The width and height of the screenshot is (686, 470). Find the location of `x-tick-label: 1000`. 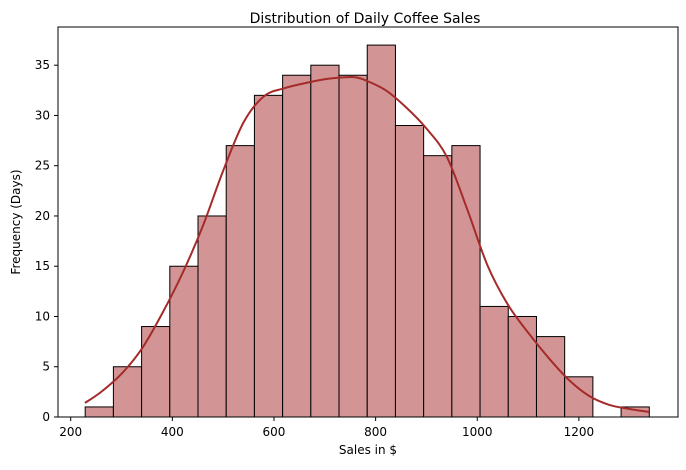

x-tick-label: 1000 is located at coordinates (477, 432).